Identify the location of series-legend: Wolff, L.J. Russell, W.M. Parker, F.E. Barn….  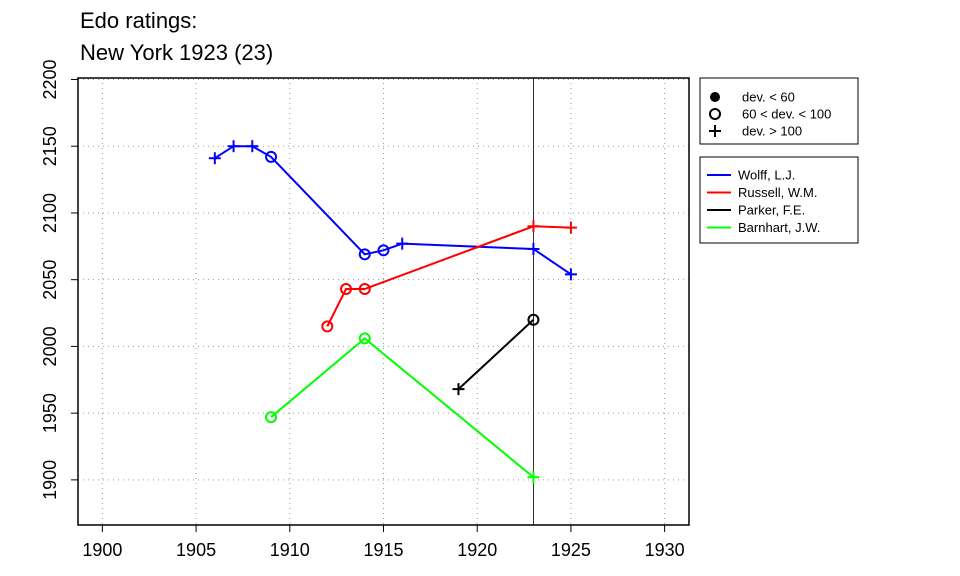
(779, 200).